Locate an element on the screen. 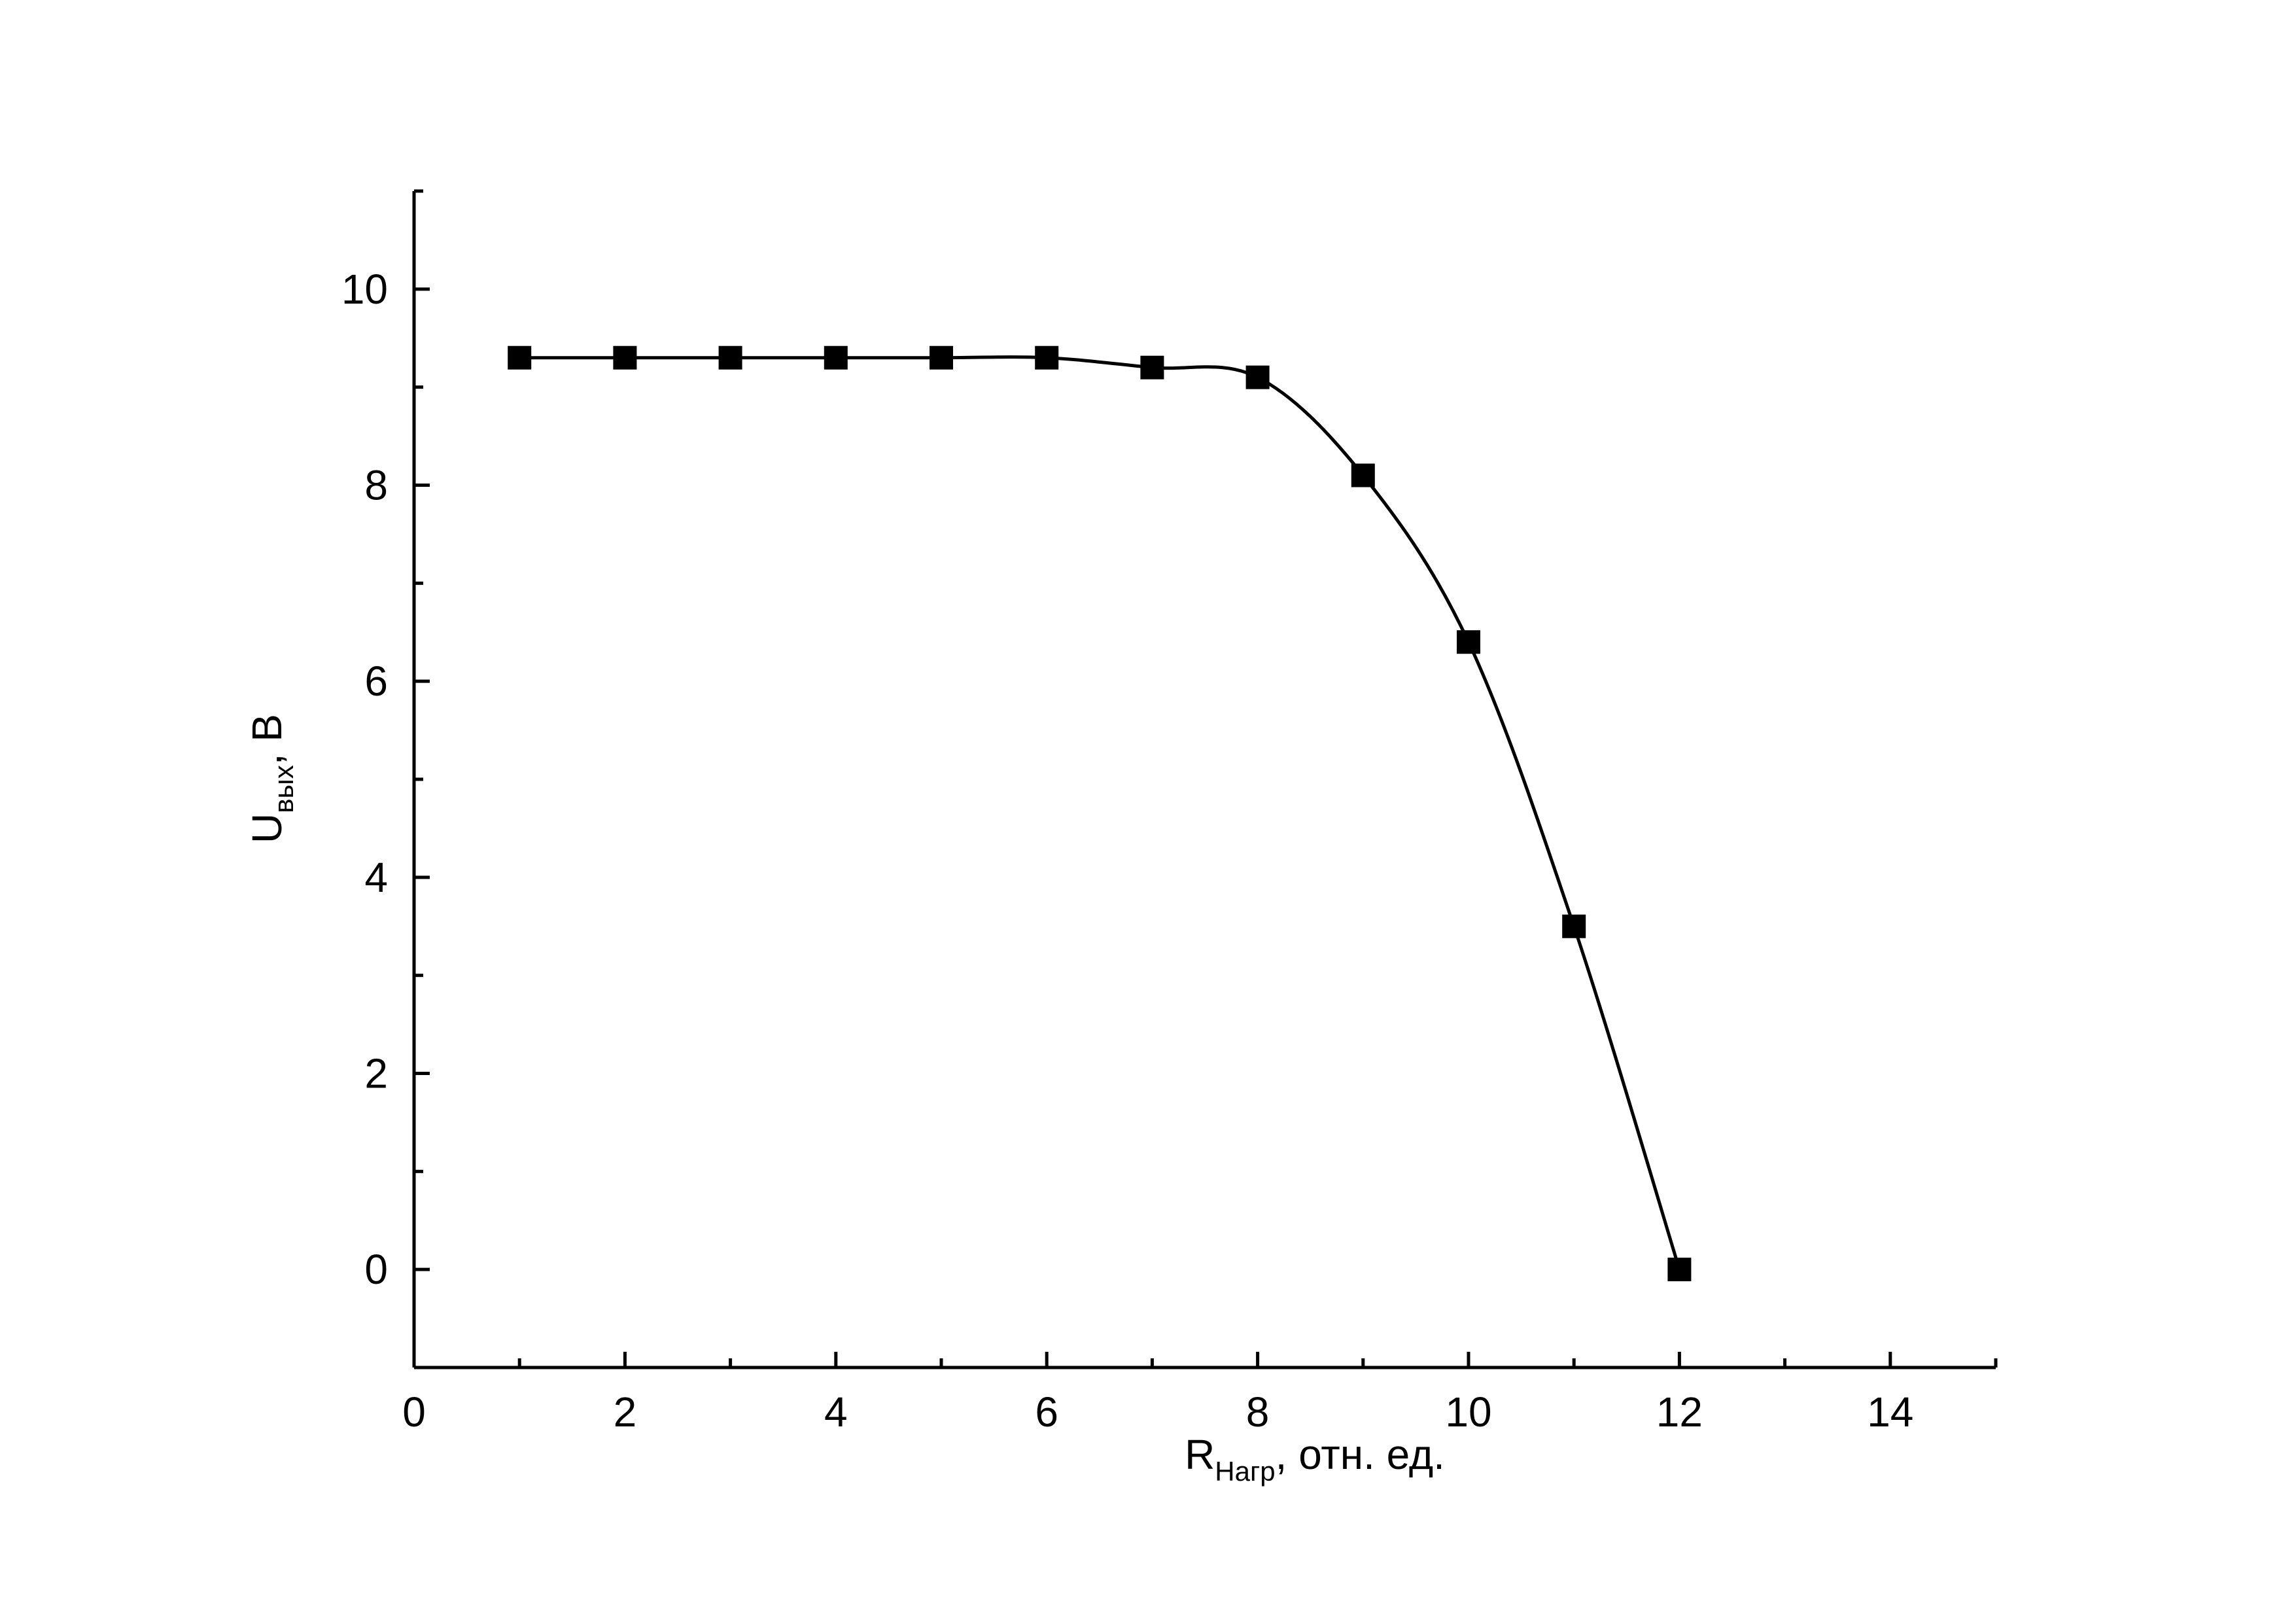 Image resolution: width=2296 pixels, height=1624 pixels. x-label-rest: , отн. ед. is located at coordinates (1360, 1454).